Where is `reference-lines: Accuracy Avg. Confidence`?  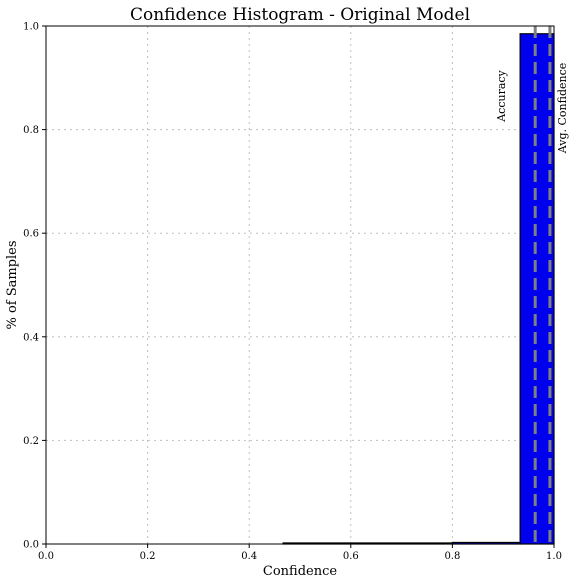 reference-lines: Accuracy Avg. Confidence is located at coordinates (532, 285).